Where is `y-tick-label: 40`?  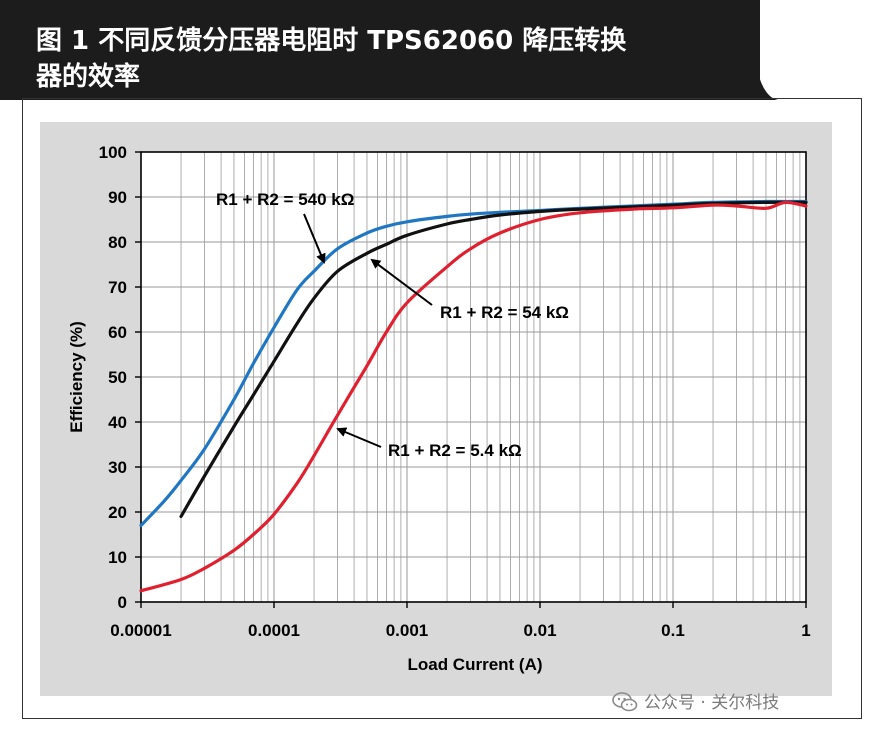 y-tick-label: 40 is located at coordinates (117, 422).